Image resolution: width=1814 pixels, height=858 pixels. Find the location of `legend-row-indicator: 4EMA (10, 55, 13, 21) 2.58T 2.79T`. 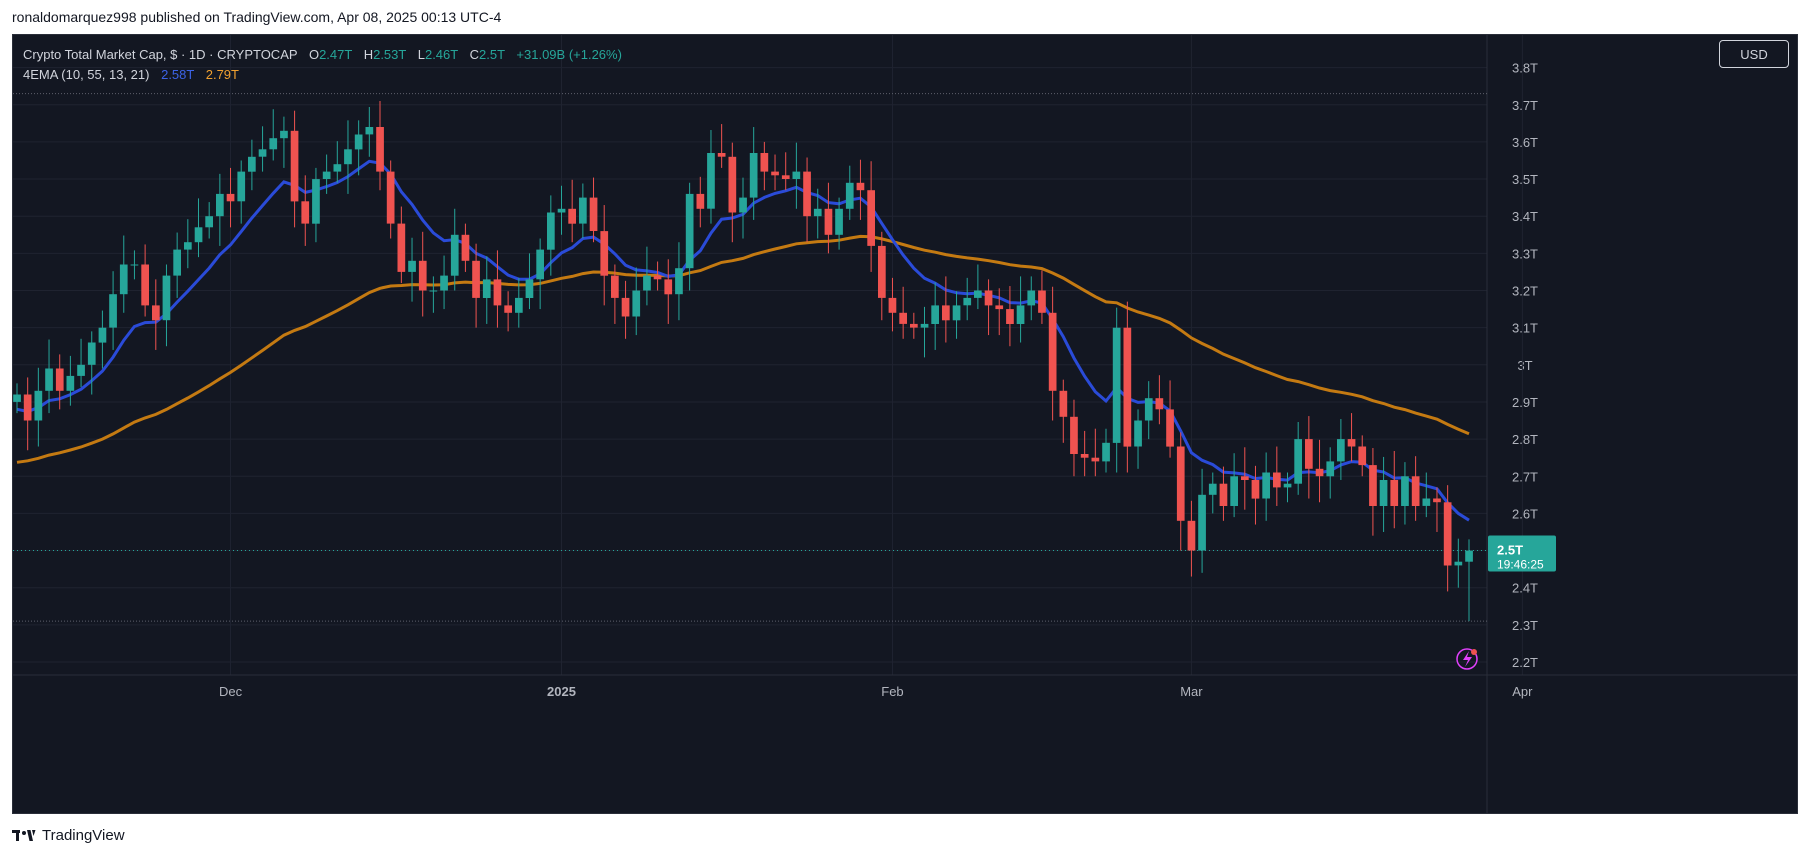

legend-row-indicator: 4EMA (10, 55, 13, 21) 2.58T 2.79T is located at coordinates (322, 75).